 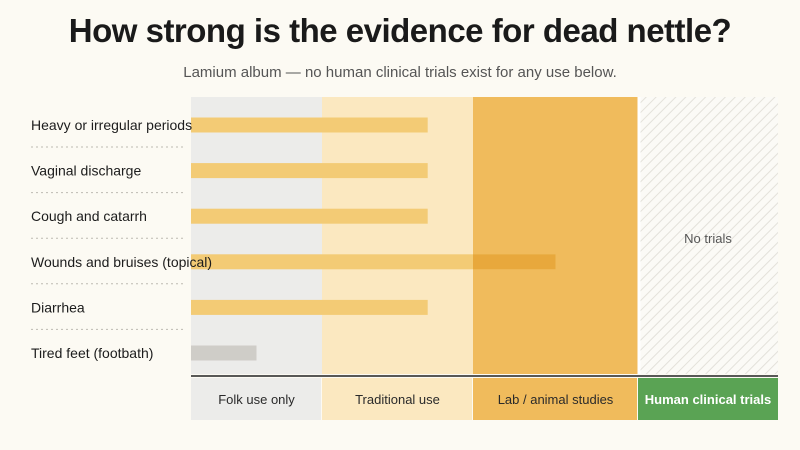 I want to click on tier-label: Human clinical trials, so click(x=708, y=399).